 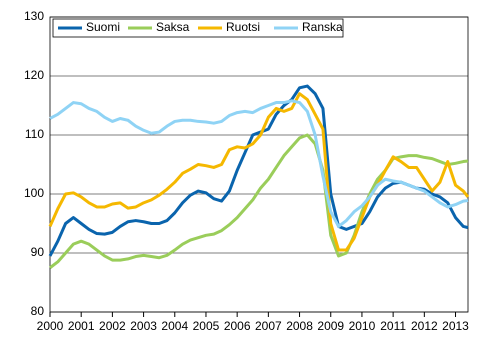 I want to click on x-tick-label: 2005, so click(x=206, y=326).